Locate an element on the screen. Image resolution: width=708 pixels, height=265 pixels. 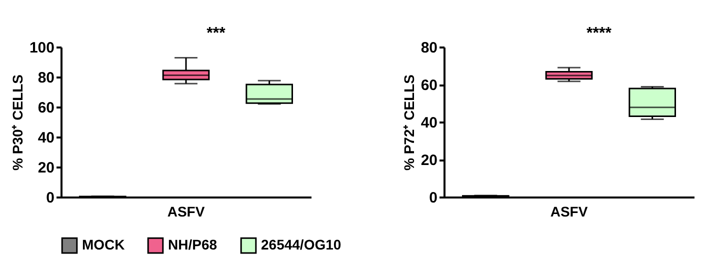
legend-label: NH/P68 is located at coordinates (193, 244).